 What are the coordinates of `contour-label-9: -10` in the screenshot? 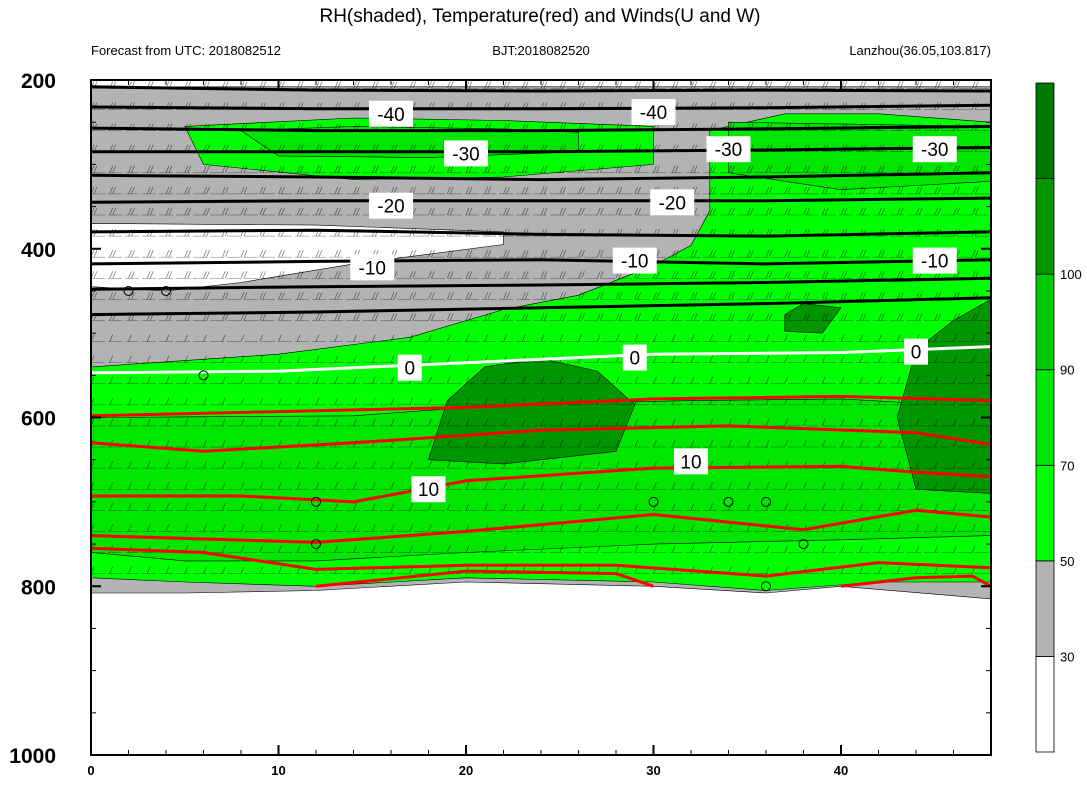 It's located at (934, 262).